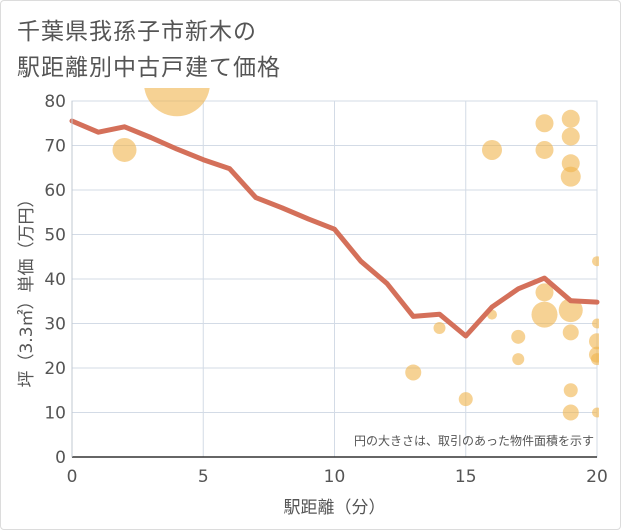 The width and height of the screenshot is (621, 530). Describe the element at coordinates (474, 440) in the screenshot. I see `size-annotation: 円の大きさは、取引のあった物件面積を示す` at that location.